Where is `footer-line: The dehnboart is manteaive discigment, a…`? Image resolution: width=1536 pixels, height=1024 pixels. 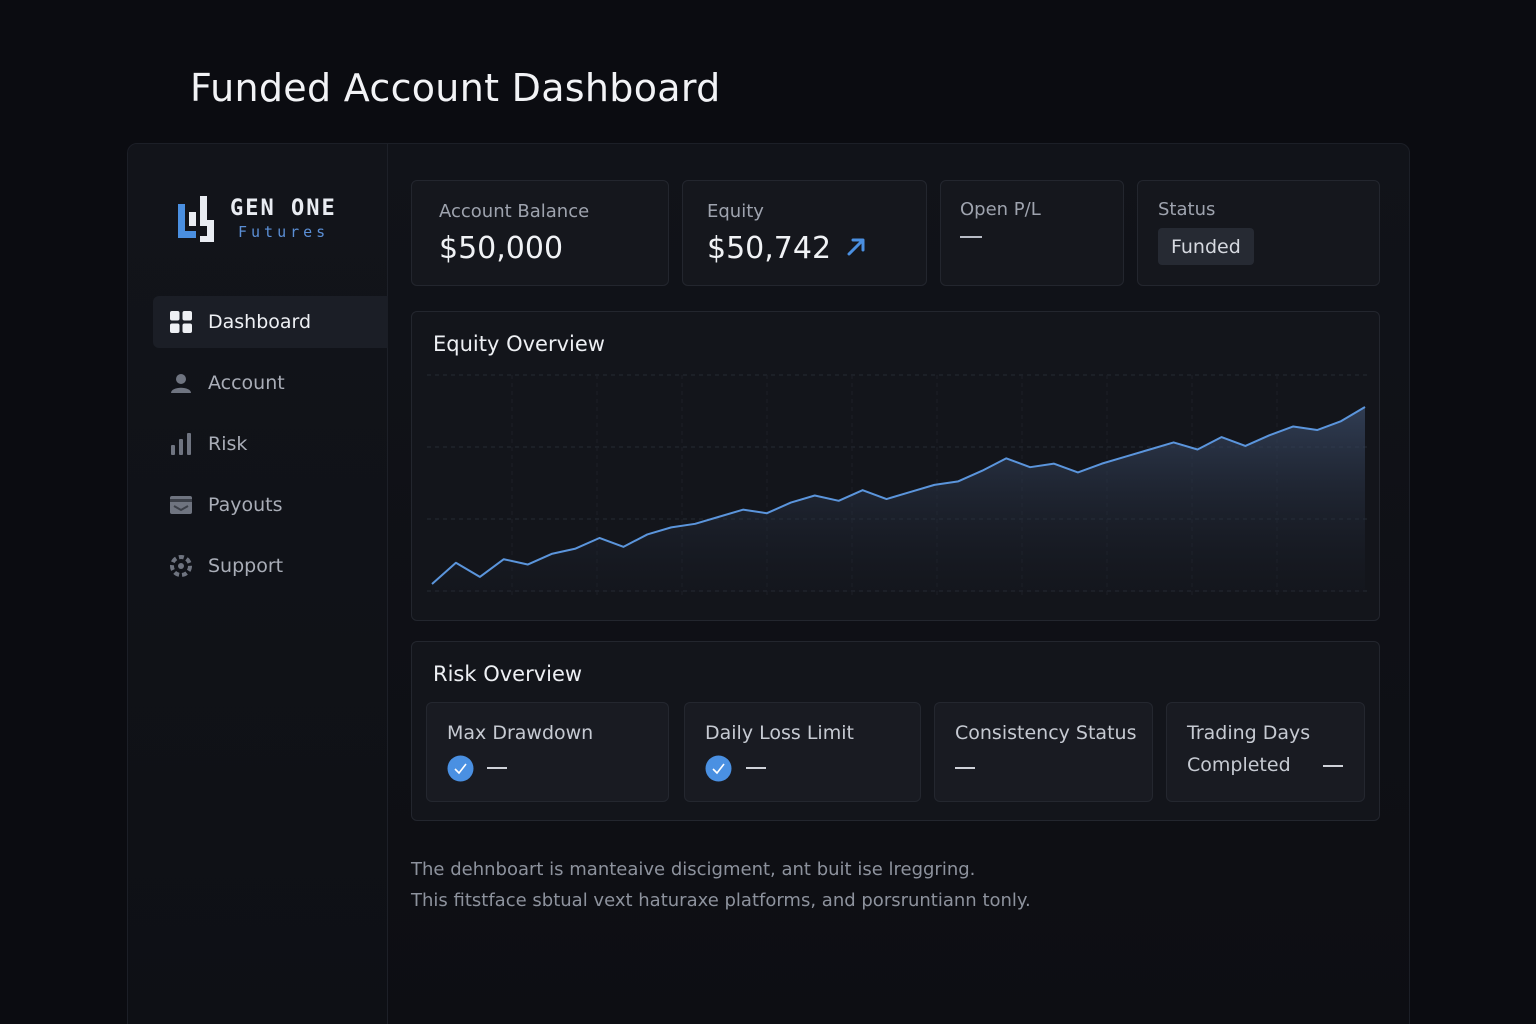 footer-line: The dehnboart is manteaive discigment, a… is located at coordinates (693, 869).